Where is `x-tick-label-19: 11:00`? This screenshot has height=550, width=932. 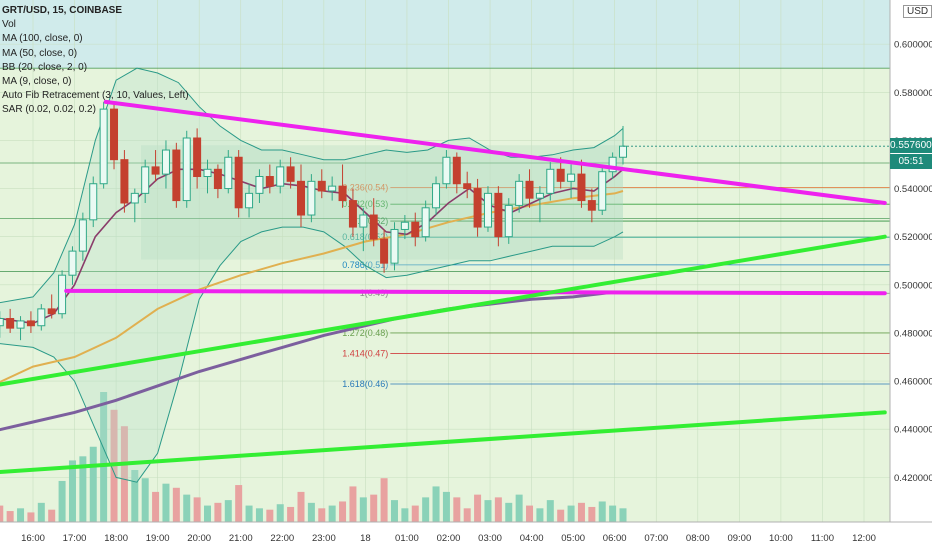 x-tick-label-19: 11:00 is located at coordinates (822, 538).